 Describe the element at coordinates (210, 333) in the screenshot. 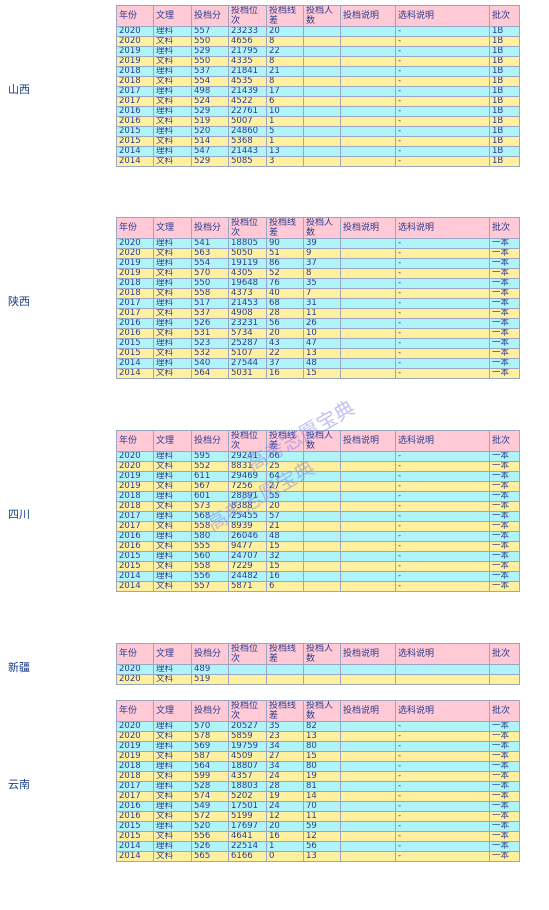

I see `table-cell: 531` at that location.